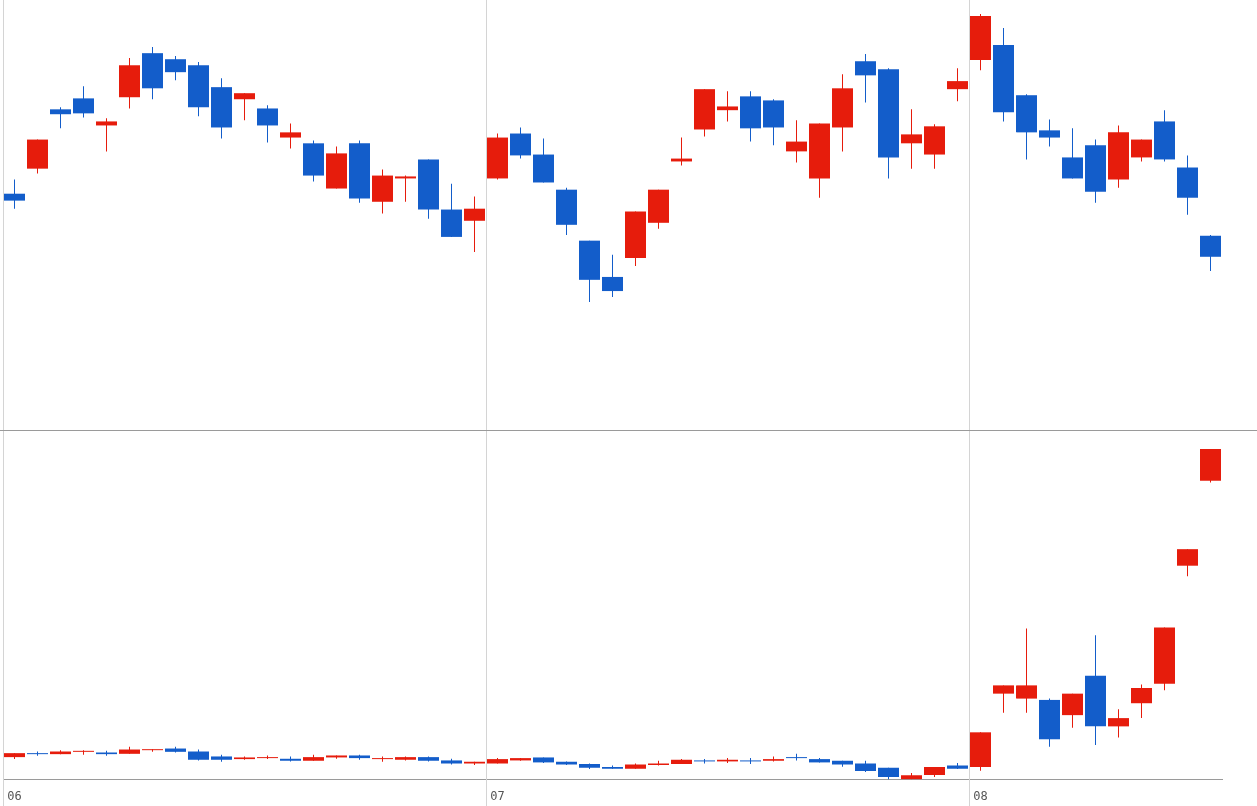  Describe the element at coordinates (980, 795) in the screenshot. I see `x-tick-label: 08` at that location.